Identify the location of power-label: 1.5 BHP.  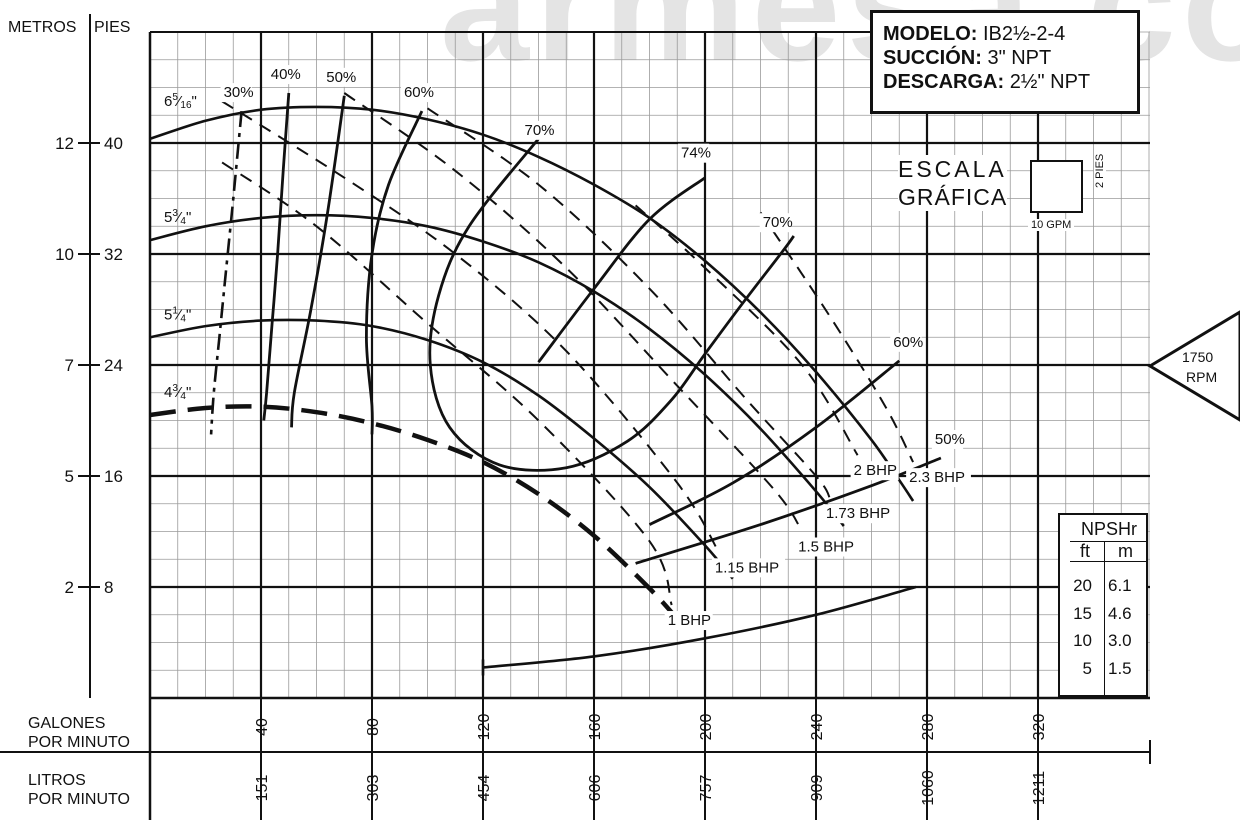
(826, 547).